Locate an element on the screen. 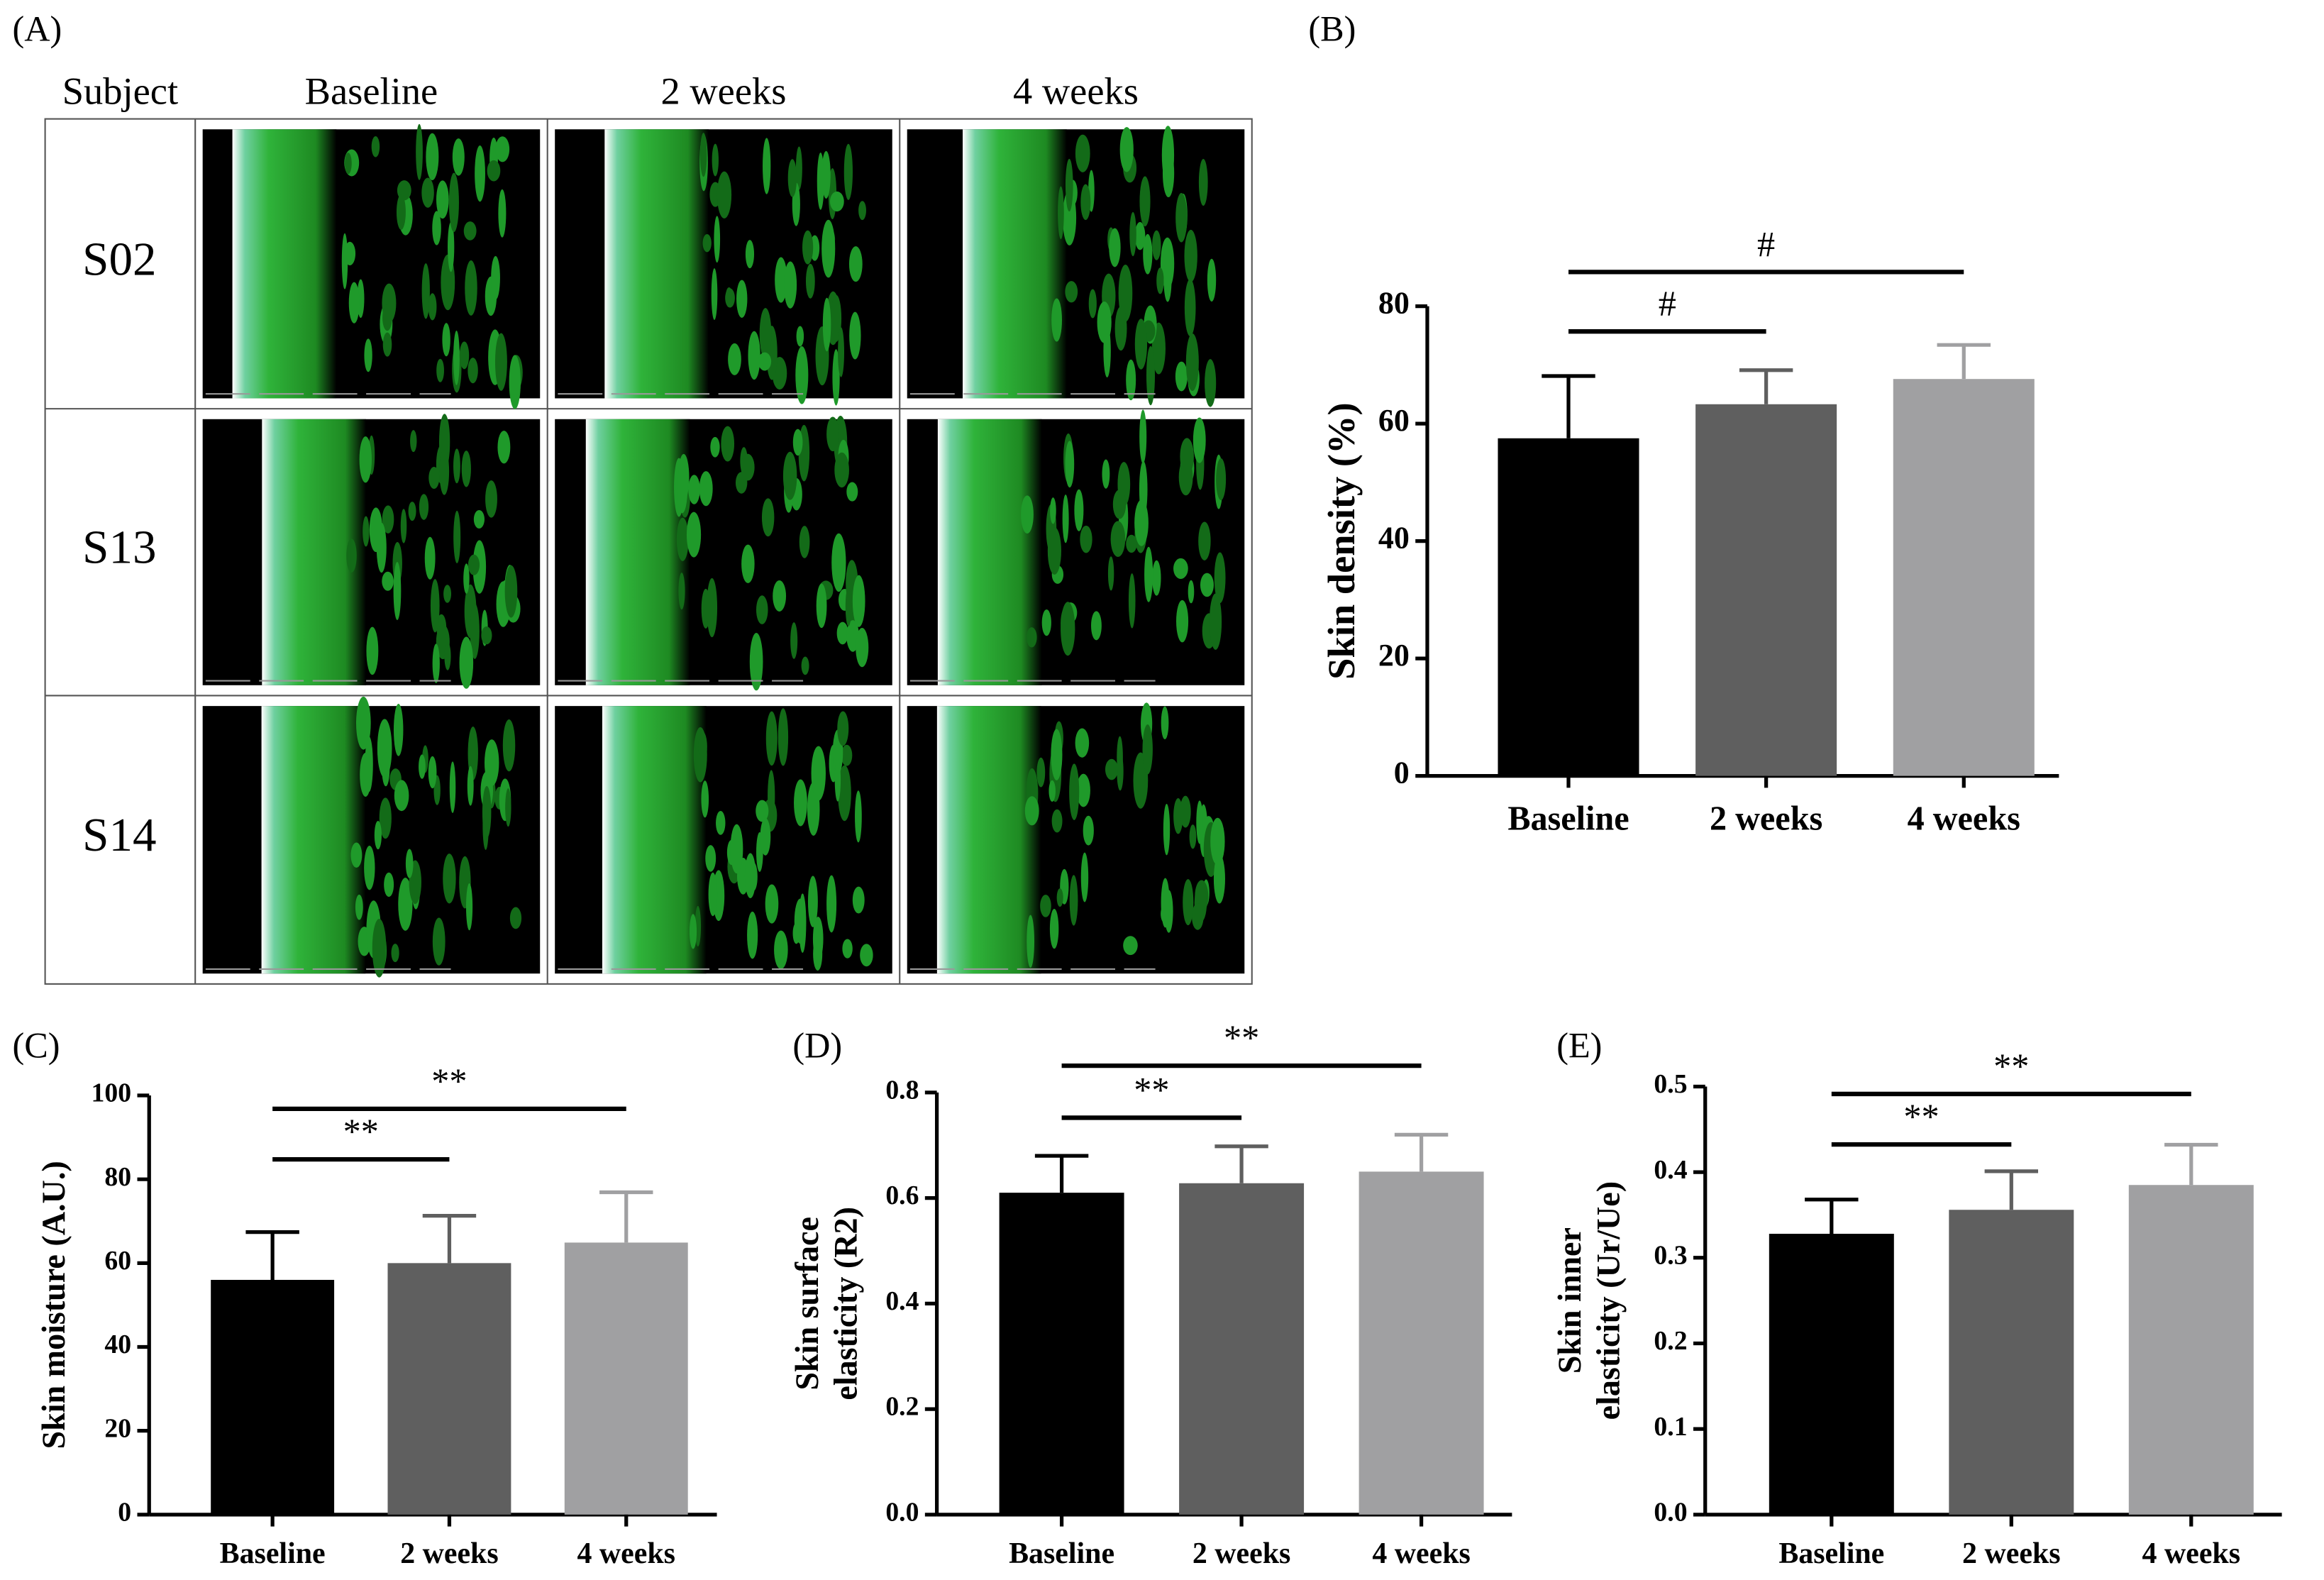  y-tick-label: 0.4 is located at coordinates (1671, 1170).